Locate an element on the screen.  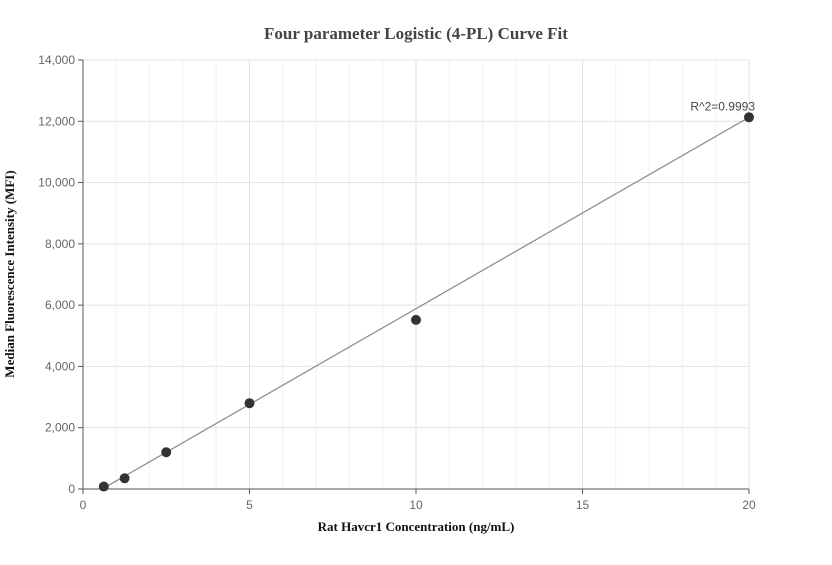
y-tick-label: 6,000 is located at coordinates (60, 305).